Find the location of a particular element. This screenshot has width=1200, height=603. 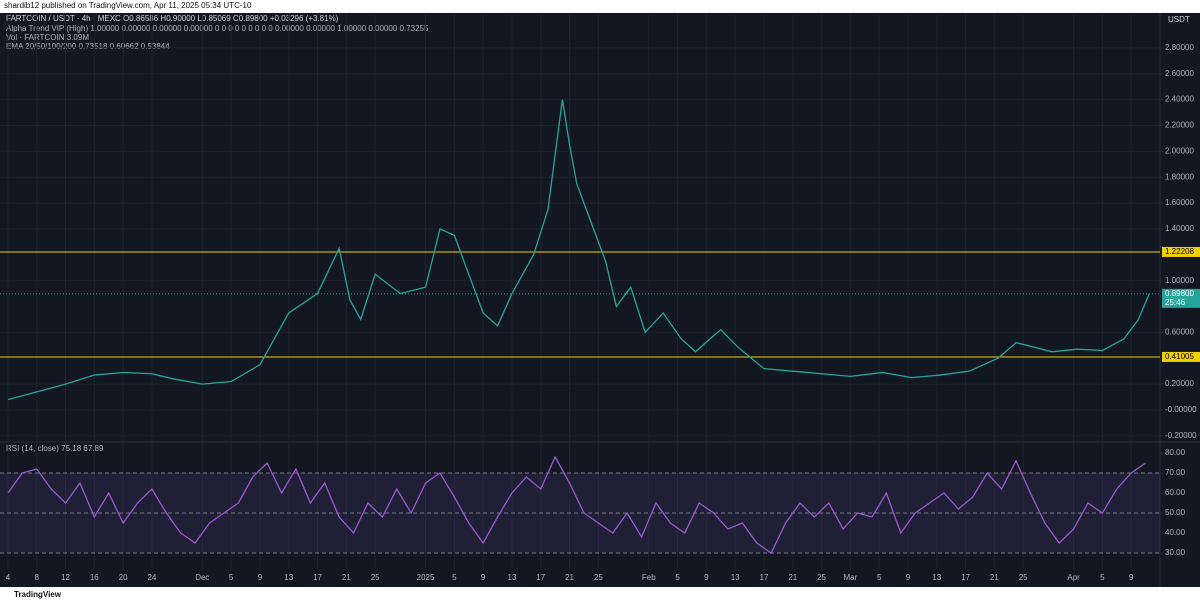

x-tick-label: Mar is located at coordinates (850, 577).